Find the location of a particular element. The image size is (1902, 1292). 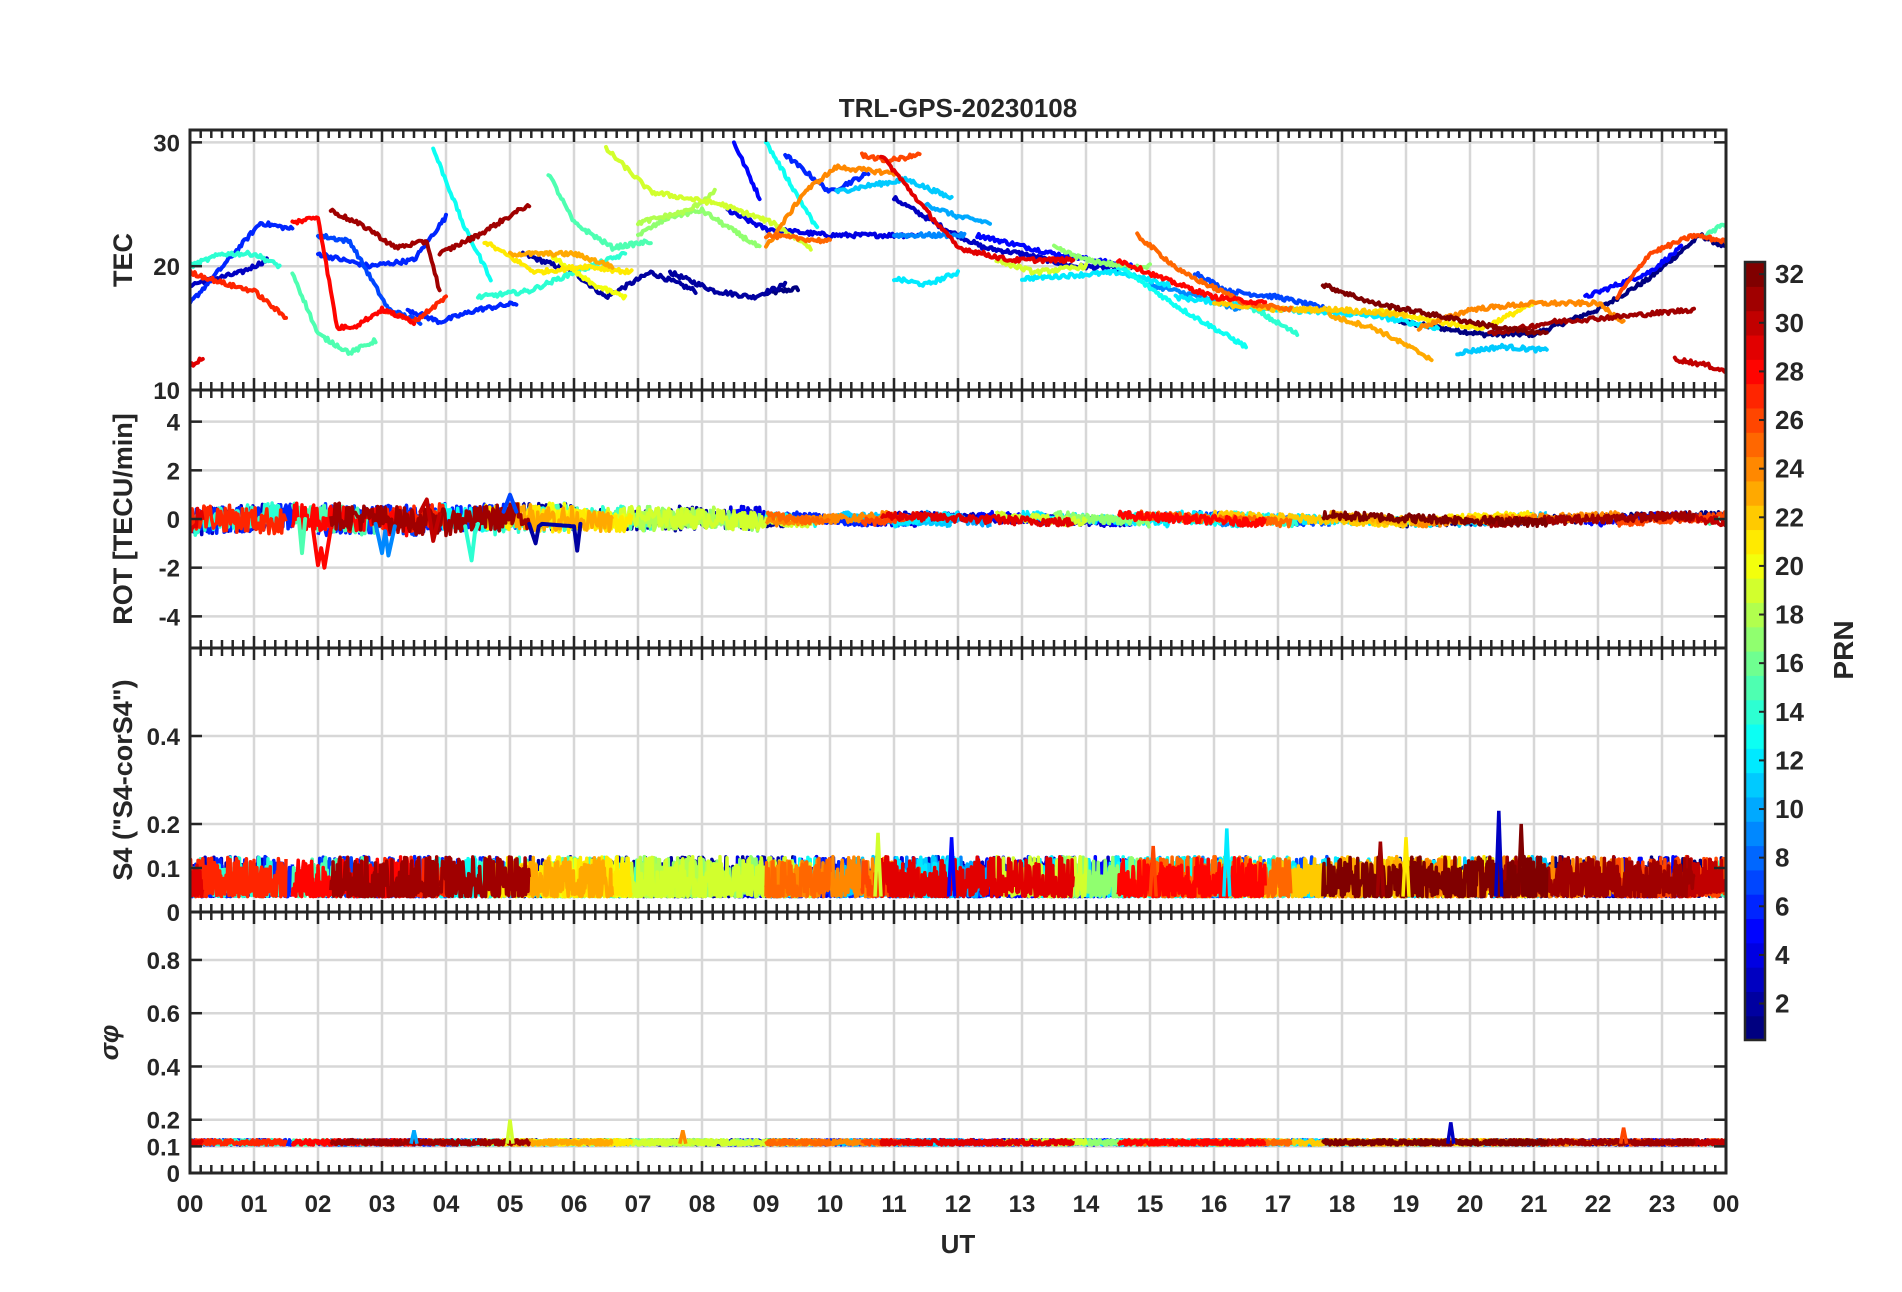

x-tick-label: 01 is located at coordinates (254, 1204).